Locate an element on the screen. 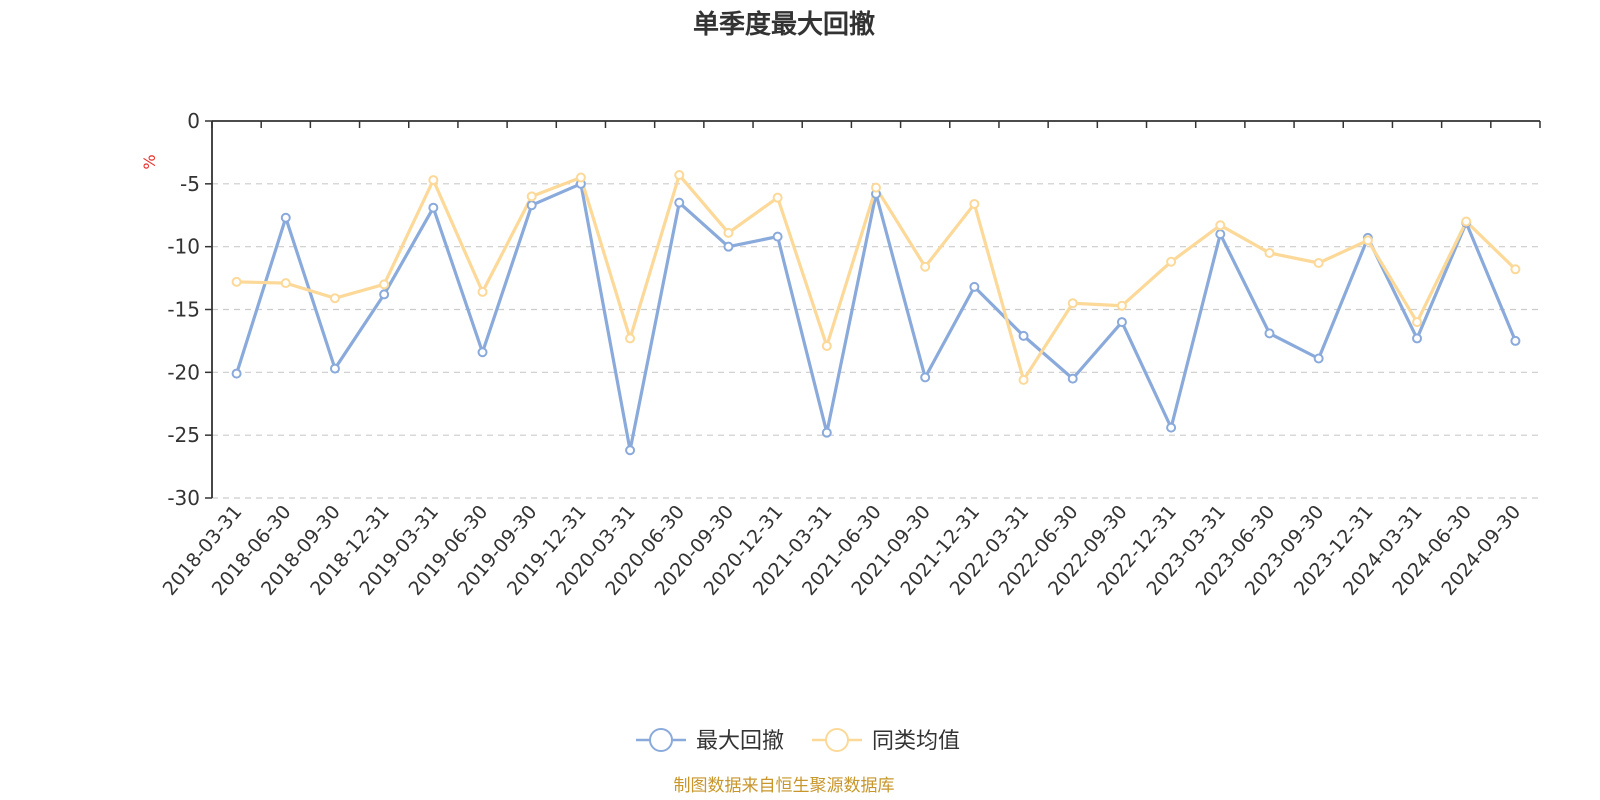  legend-label: 同类均值 is located at coordinates (916, 741).